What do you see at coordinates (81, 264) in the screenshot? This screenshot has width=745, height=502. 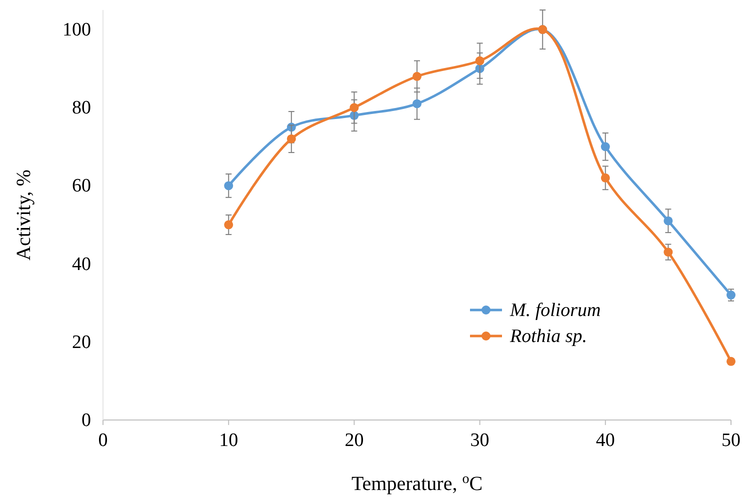 I see `y-tick-label: 40` at bounding box center [81, 264].